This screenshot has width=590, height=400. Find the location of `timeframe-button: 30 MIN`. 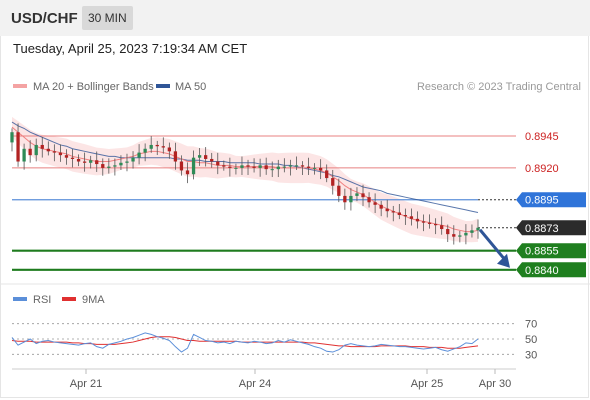

timeframe-button: 30 MIN is located at coordinates (107, 18).